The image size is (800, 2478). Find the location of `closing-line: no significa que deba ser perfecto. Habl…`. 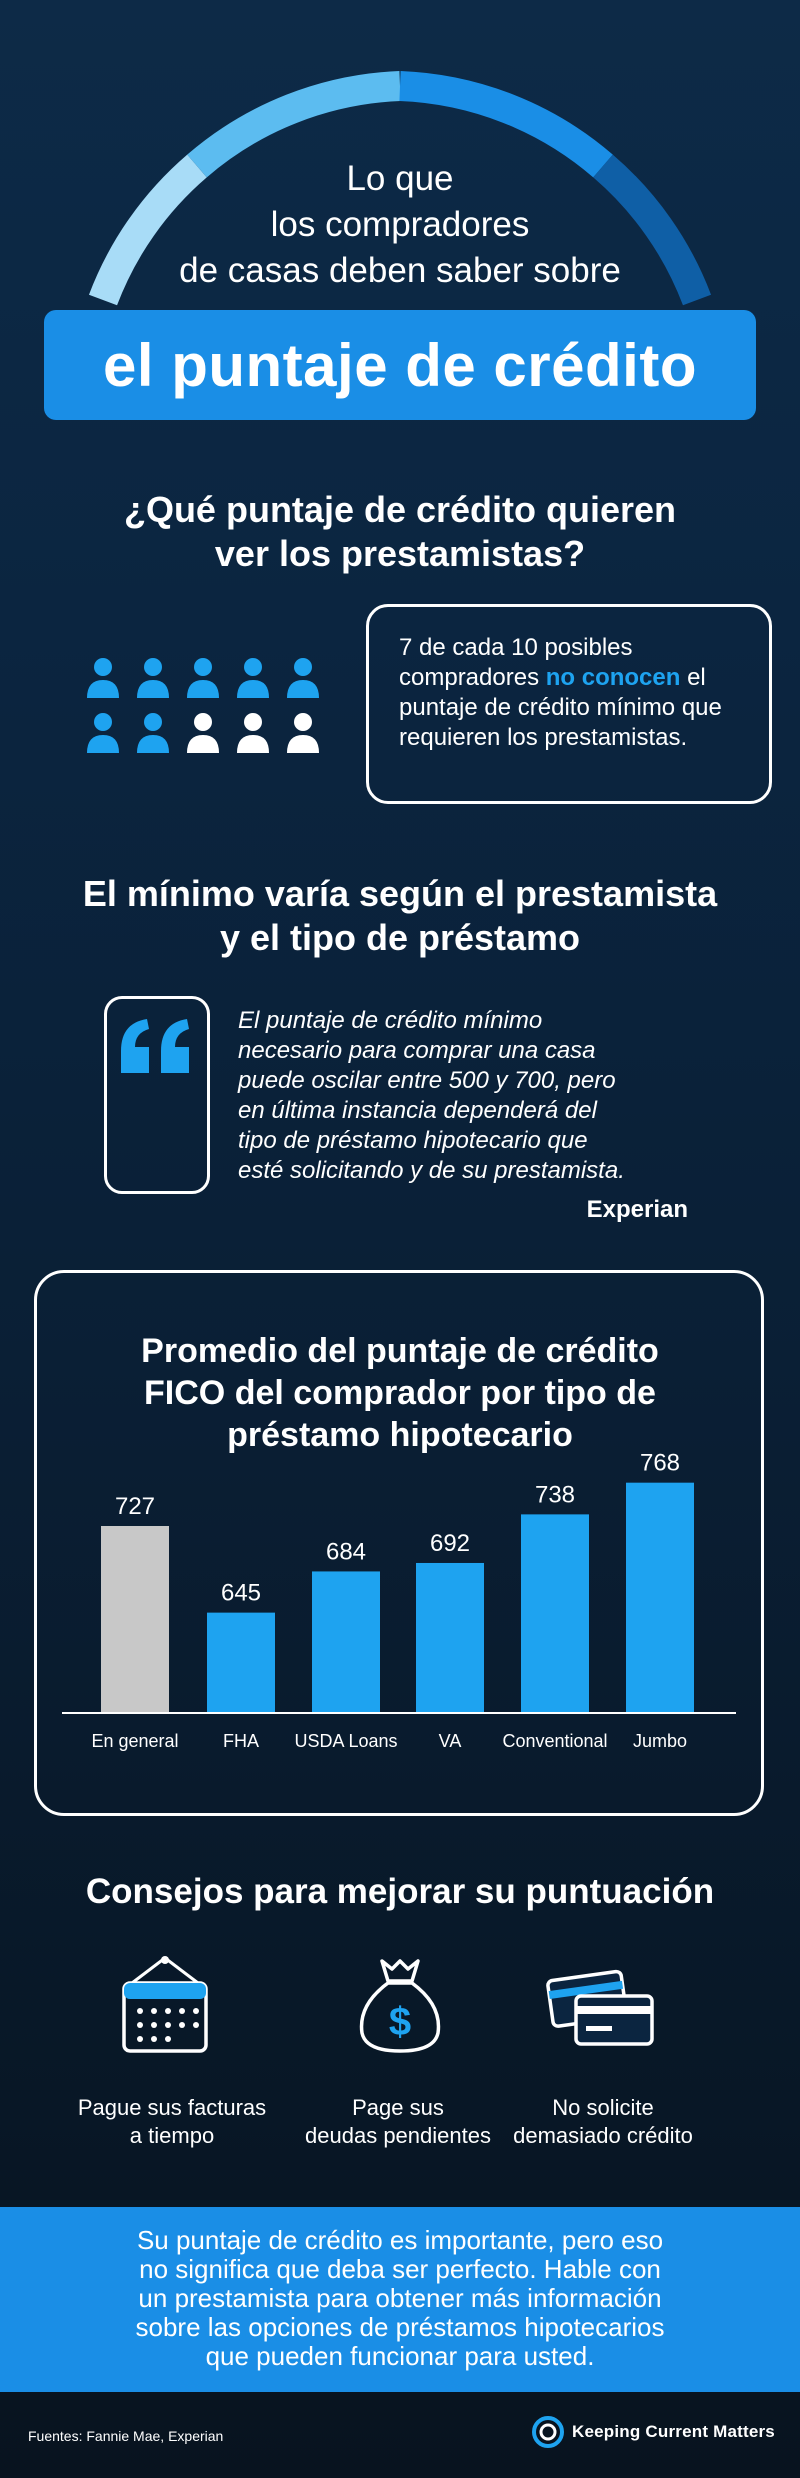

closing-line: no significa que deba ser perfecto. Habl… is located at coordinates (400, 2269).